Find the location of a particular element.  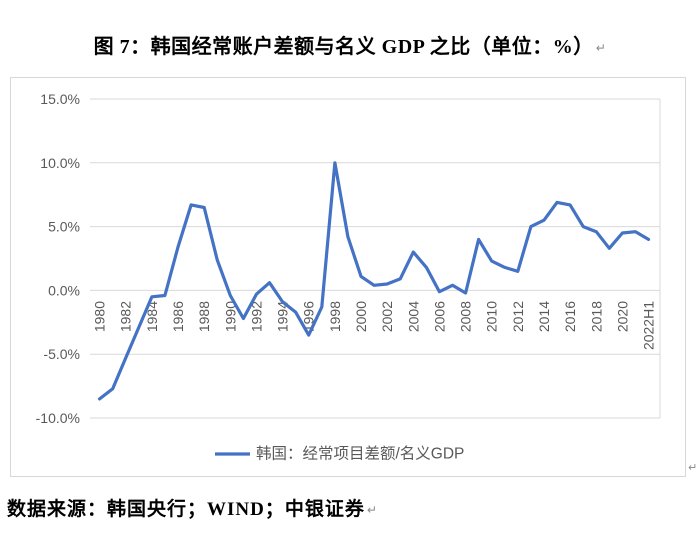

x-axis-tick-label: 1988 is located at coordinates (204, 316).